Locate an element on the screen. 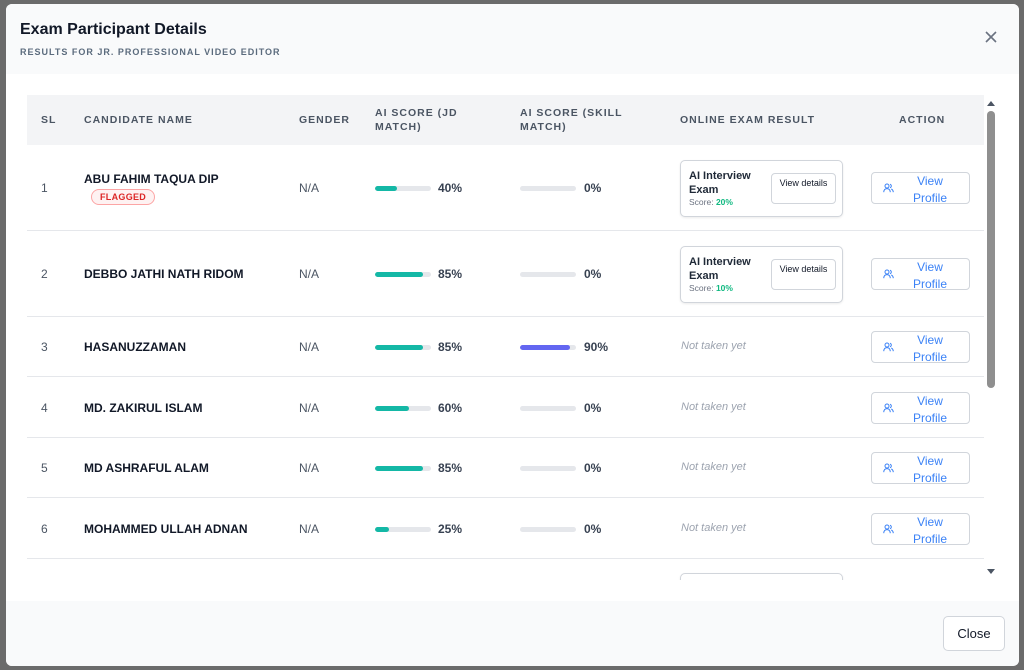  row-sl: 3 is located at coordinates (44, 347).